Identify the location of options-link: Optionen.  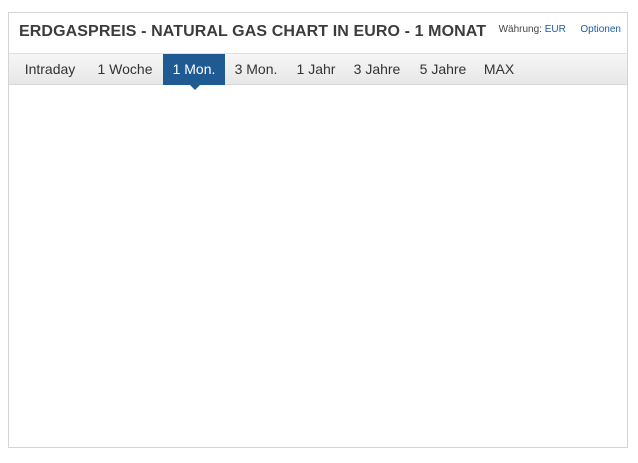
(600, 29).